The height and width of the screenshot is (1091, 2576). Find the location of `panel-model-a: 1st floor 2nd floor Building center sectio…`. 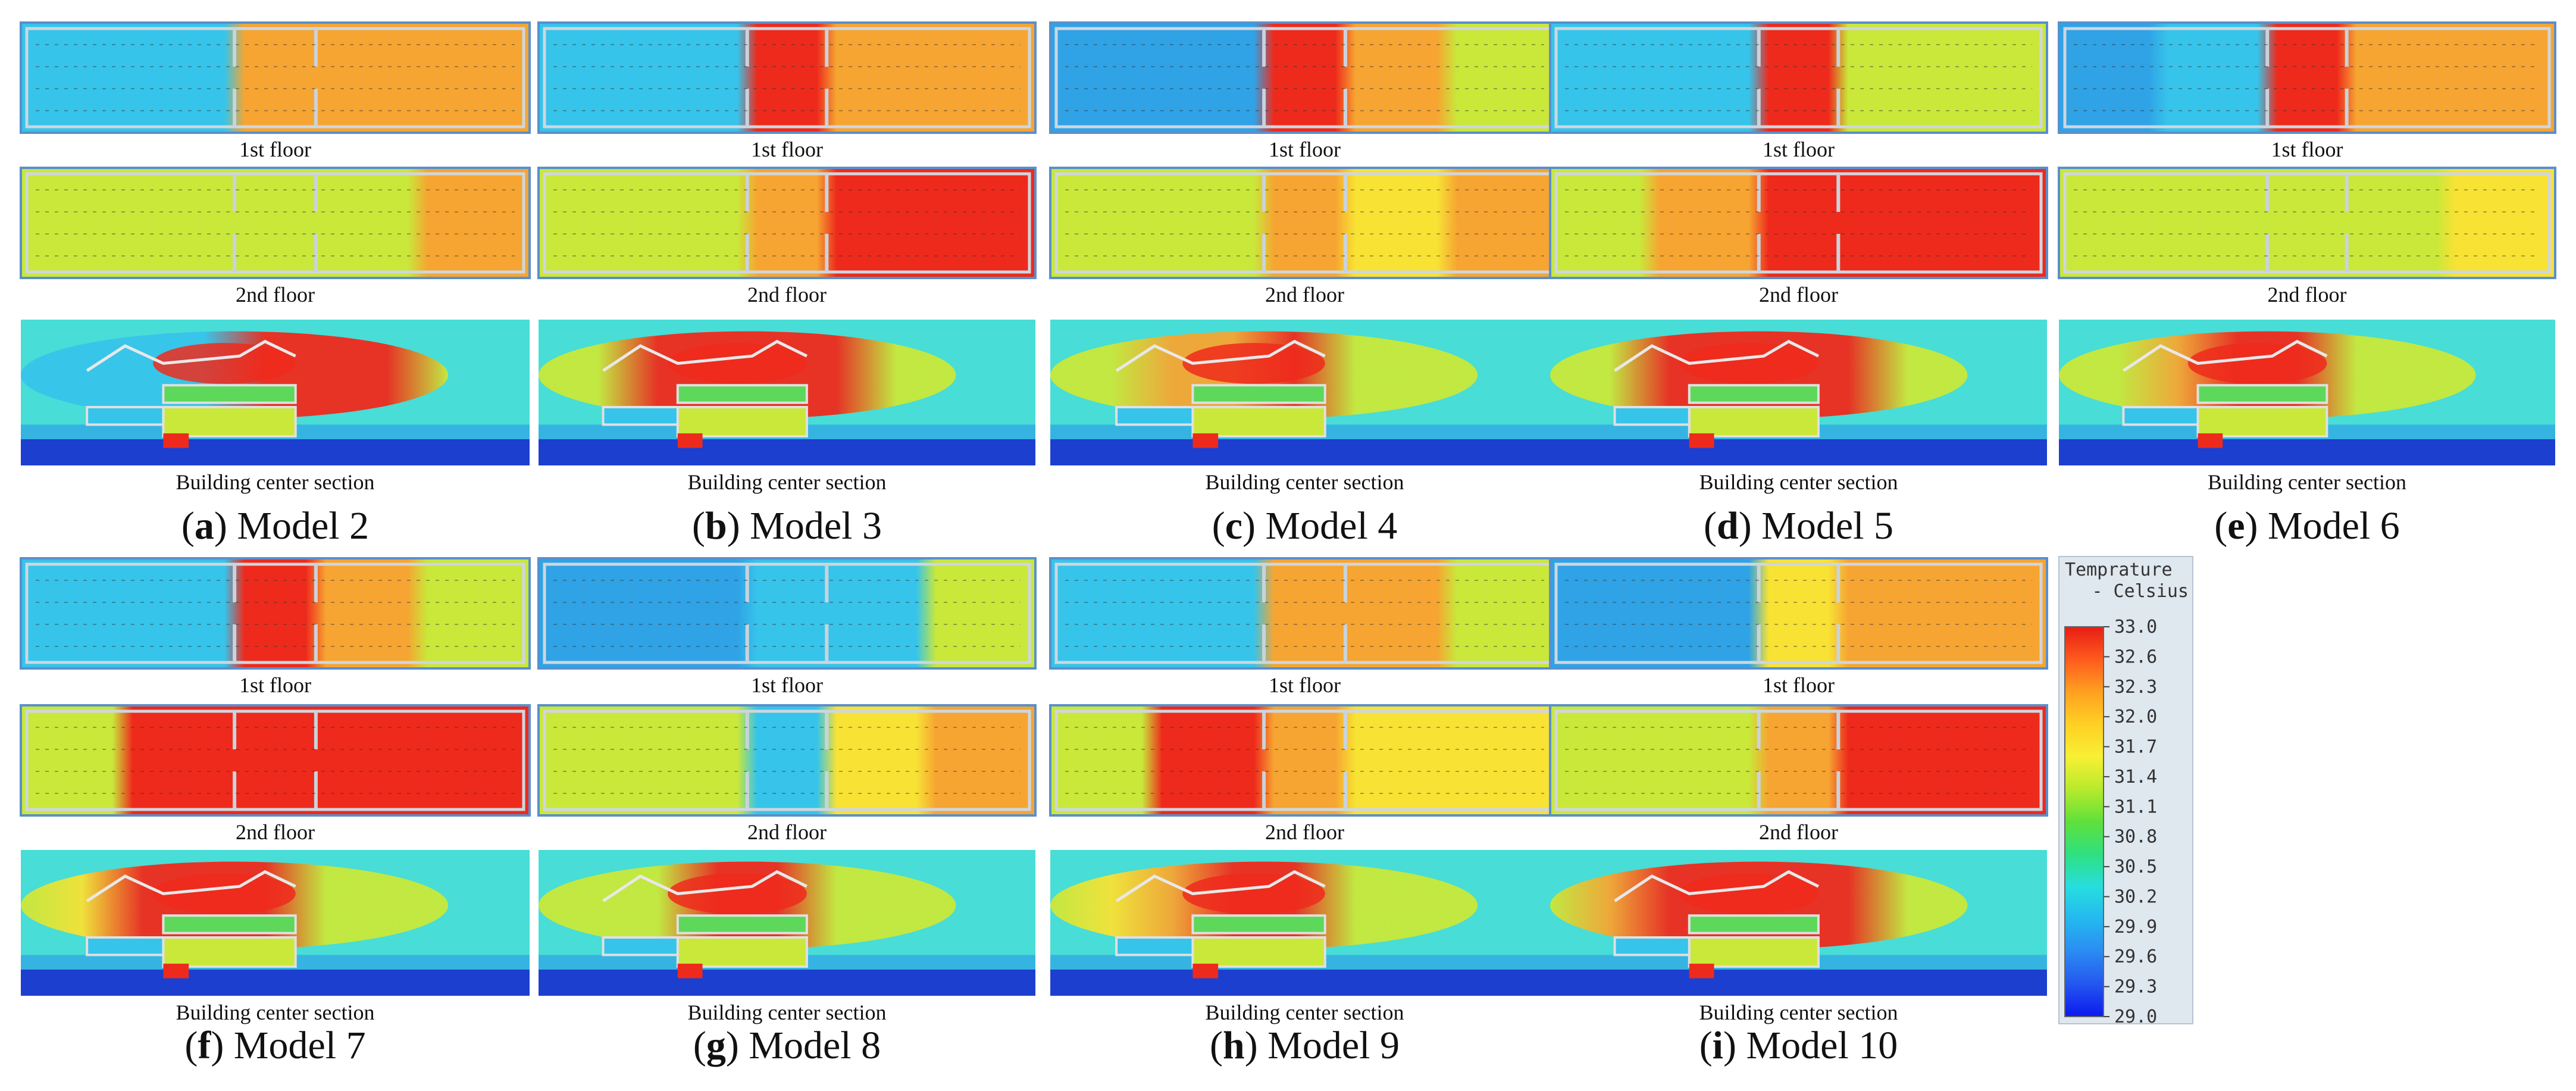

panel-model-a: 1st floor 2nd floor Building center sectio… is located at coordinates (275, 284).